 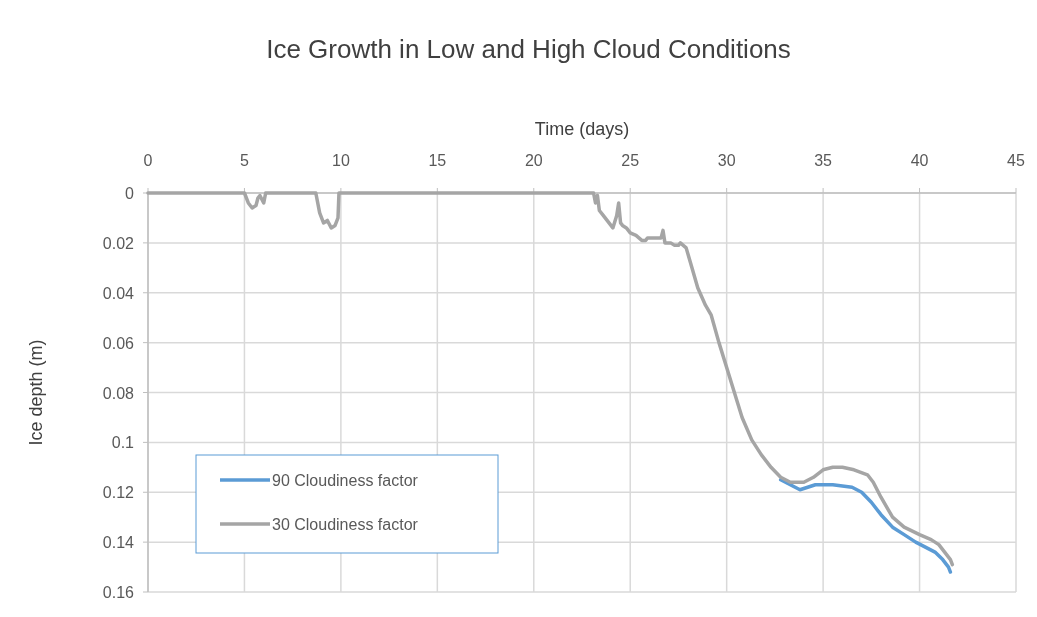 What do you see at coordinates (118, 293) in the screenshot?
I see `y-tick-label: 0.04` at bounding box center [118, 293].